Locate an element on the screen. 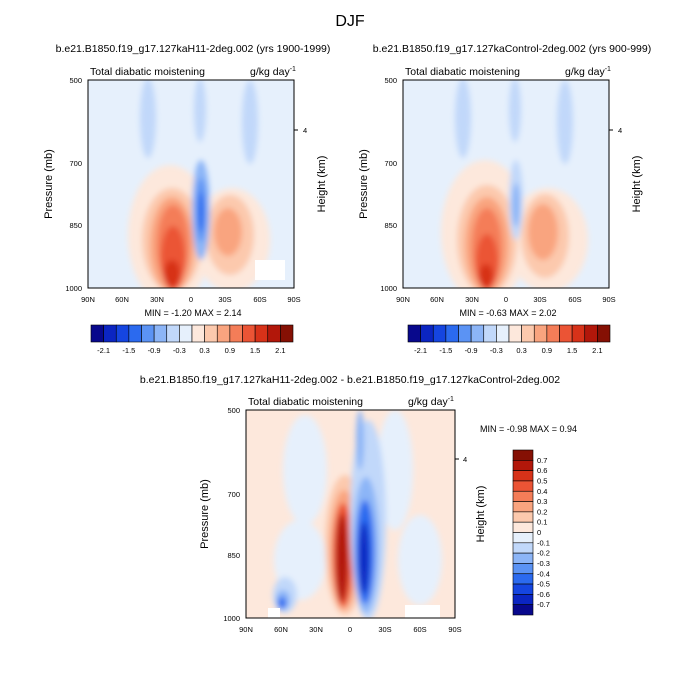 This screenshot has height=700, width=700. min-max-label: MIN = -0.63 MAX = 2.02 is located at coordinates (507, 313).